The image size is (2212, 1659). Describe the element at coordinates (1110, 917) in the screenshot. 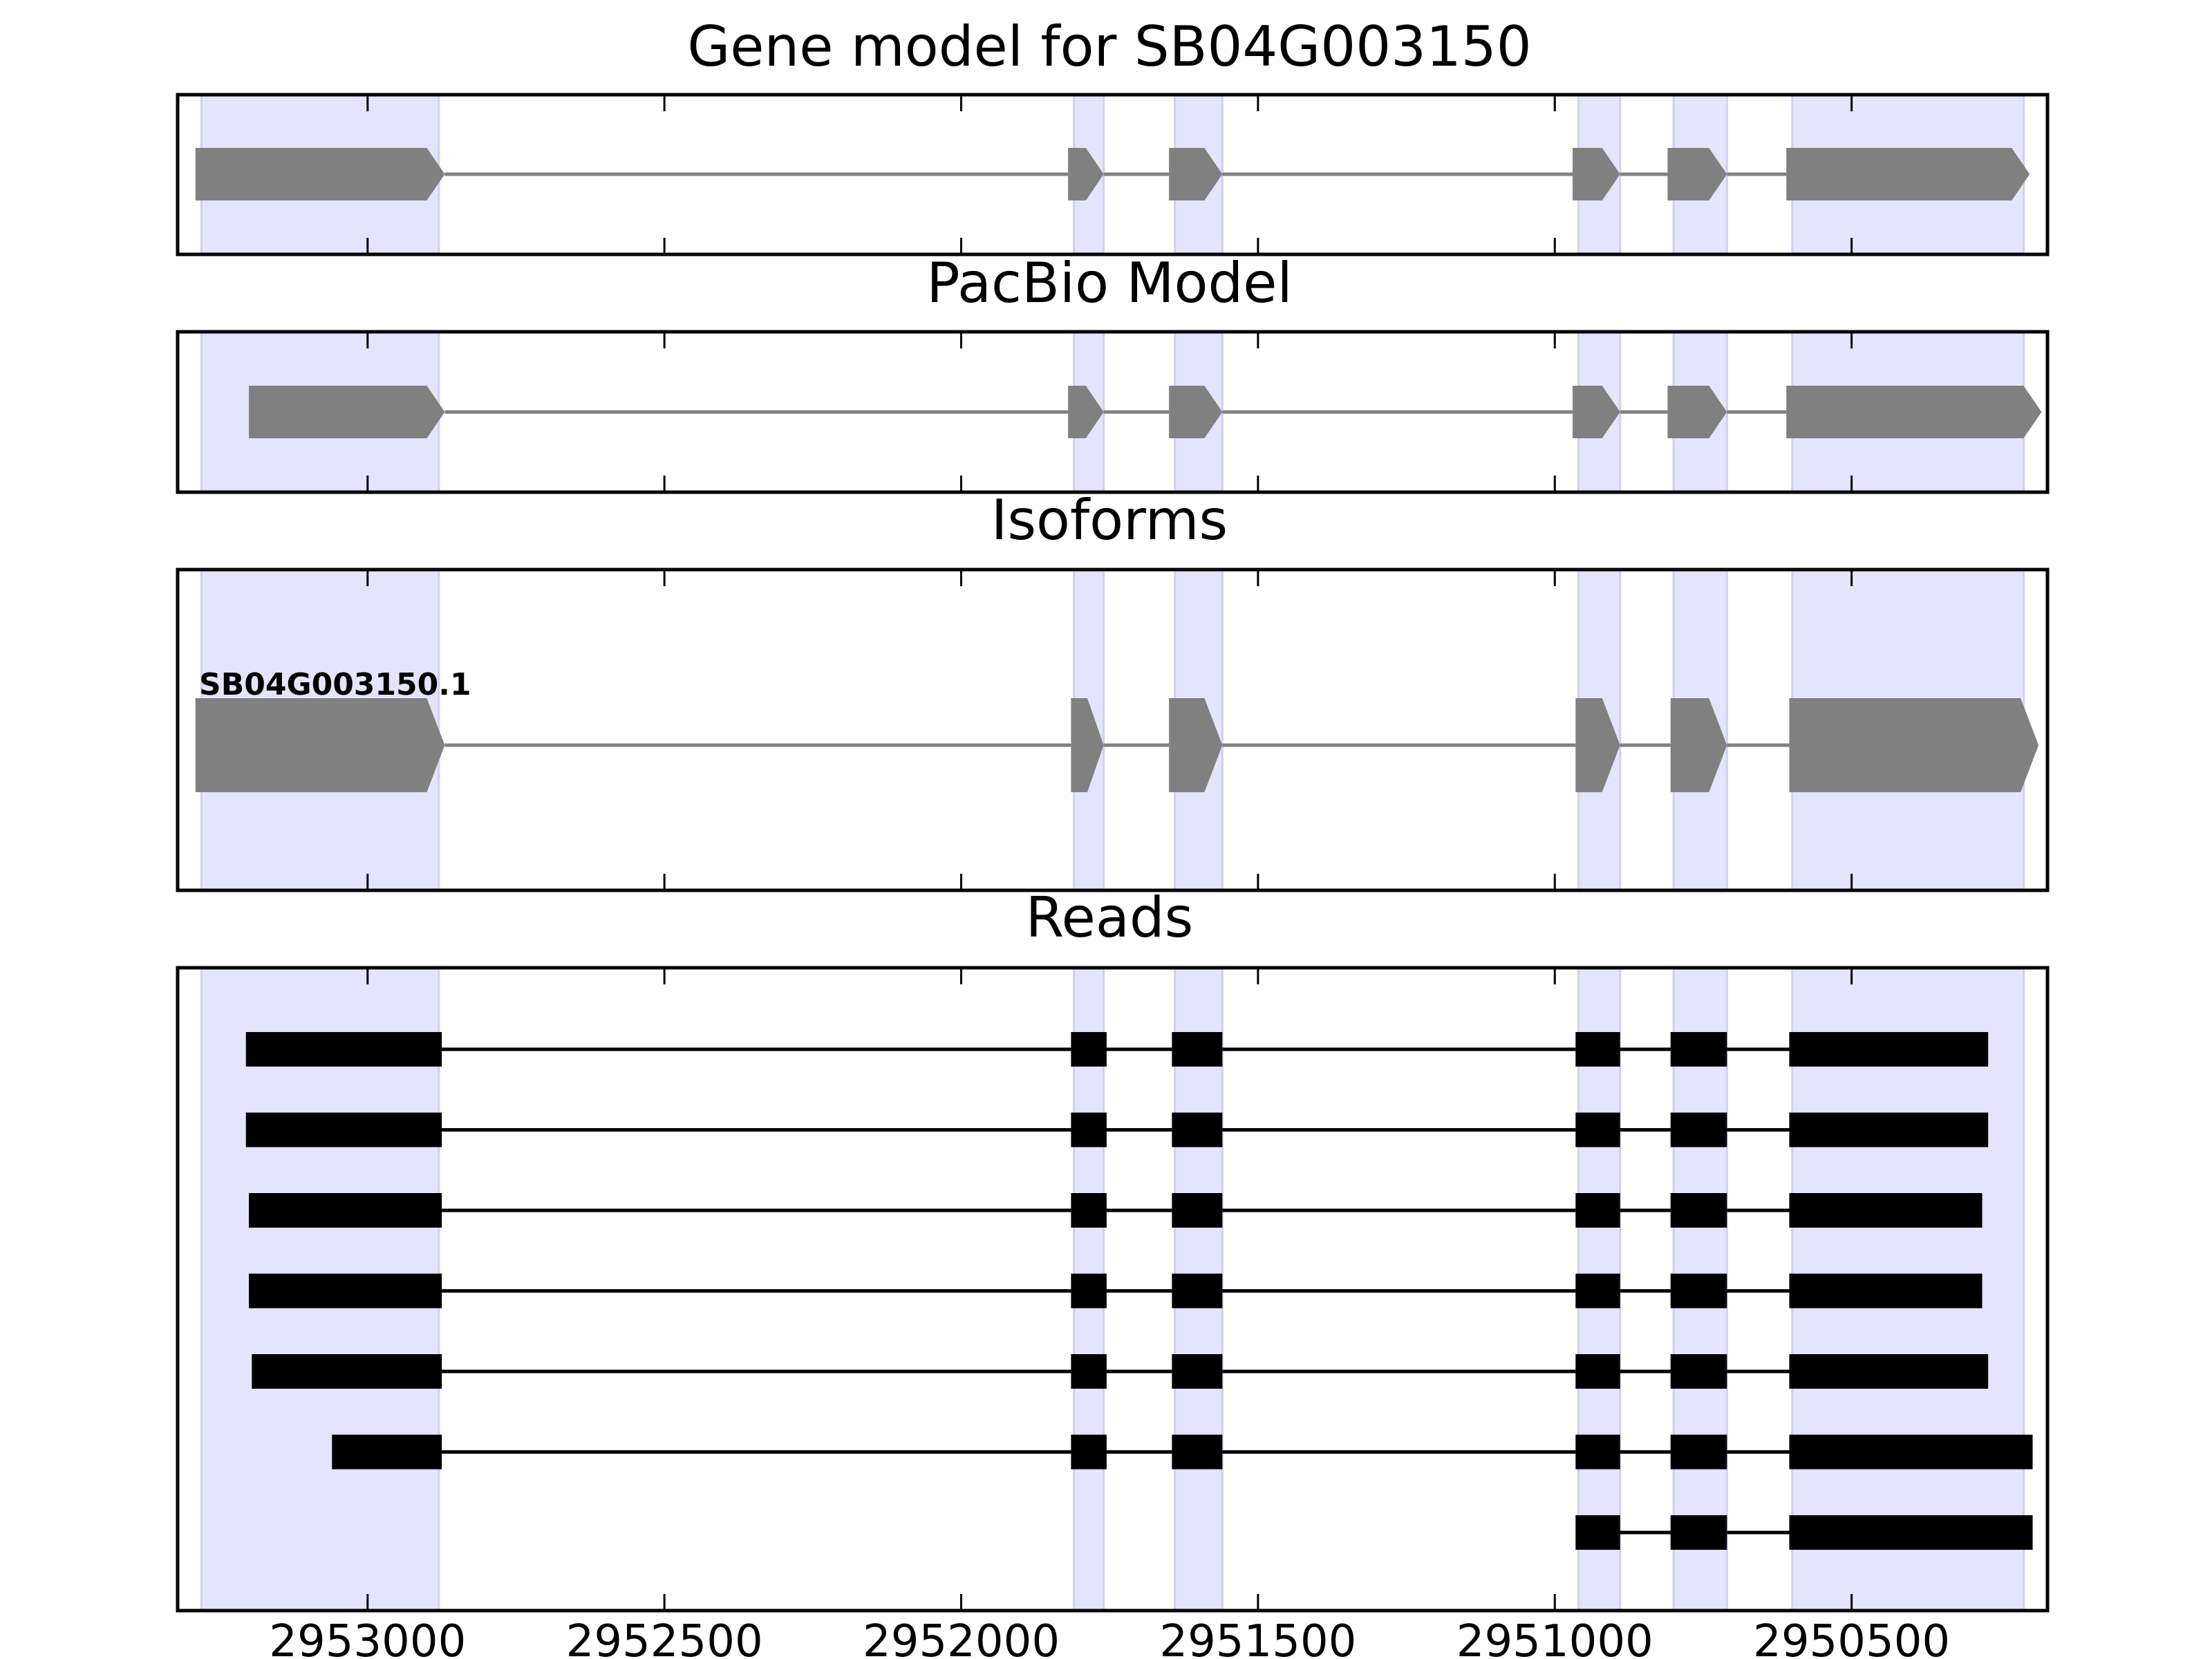

I see `panel-title-reads: Reads` at that location.